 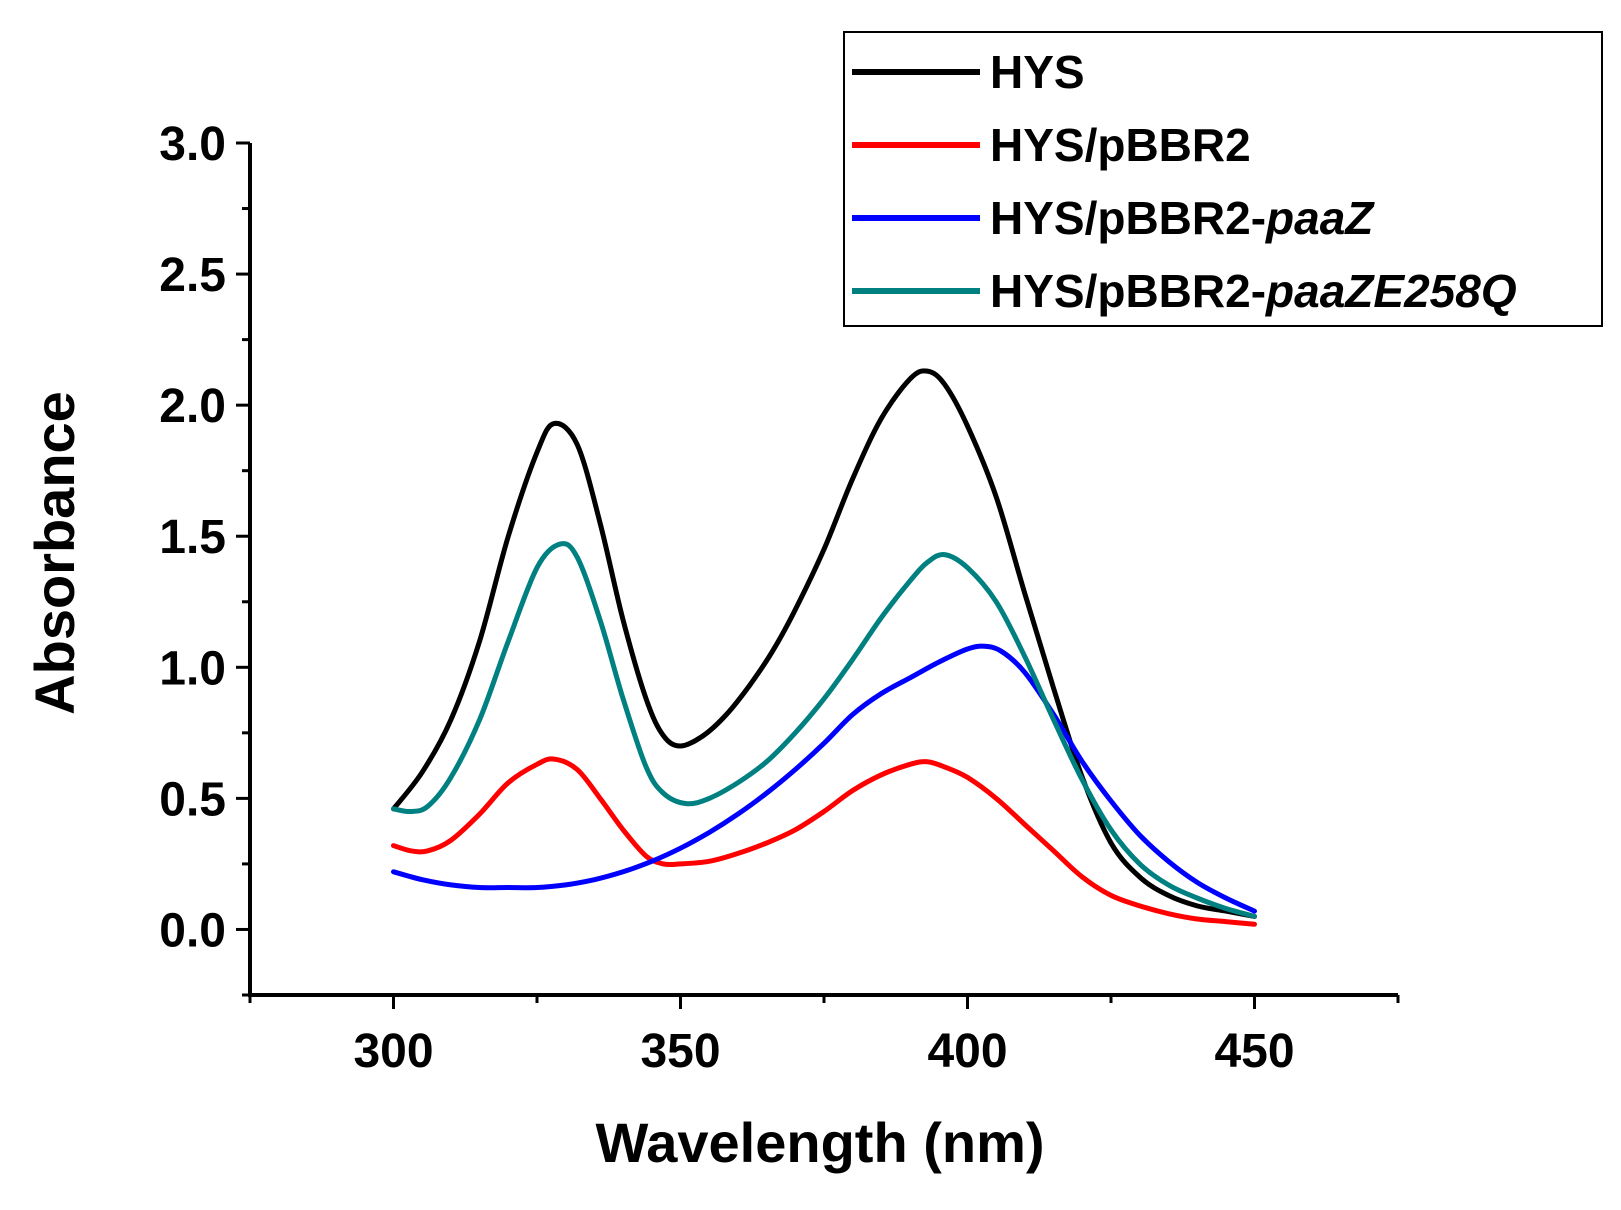 I want to click on y-axis-title: Absorbance, so click(x=54, y=553).